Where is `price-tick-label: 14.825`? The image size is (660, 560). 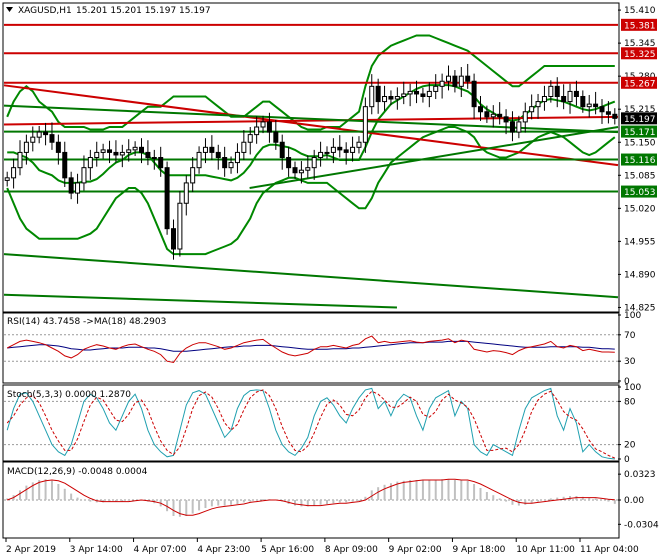
price-tick-label: 14.825 is located at coordinates (640, 308).